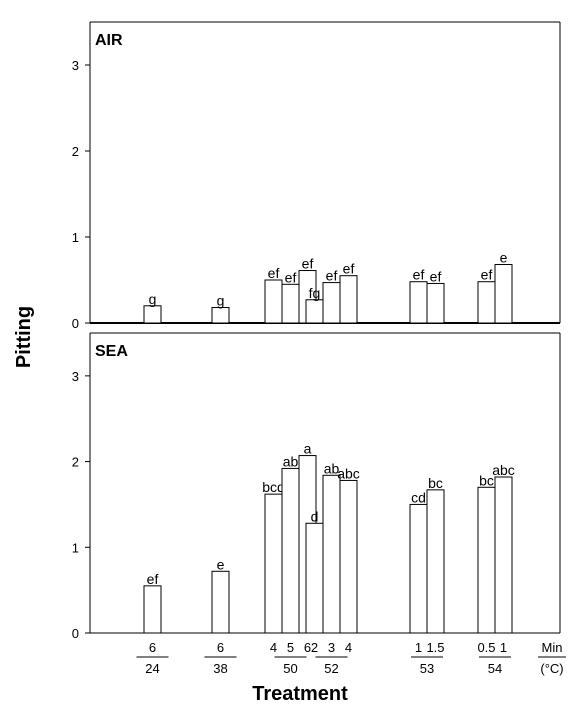 The width and height of the screenshot is (572, 707). I want to click on temperature-label: 50, so click(290, 668).